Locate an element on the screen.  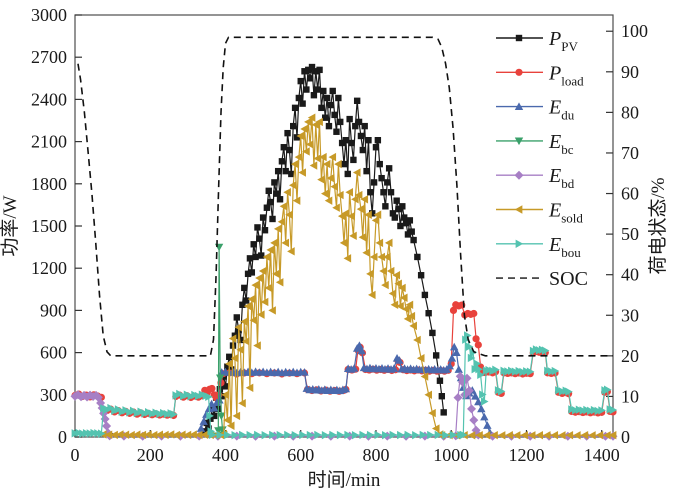
legend-label-E_bd: Ebd is located at coordinates (561, 178).